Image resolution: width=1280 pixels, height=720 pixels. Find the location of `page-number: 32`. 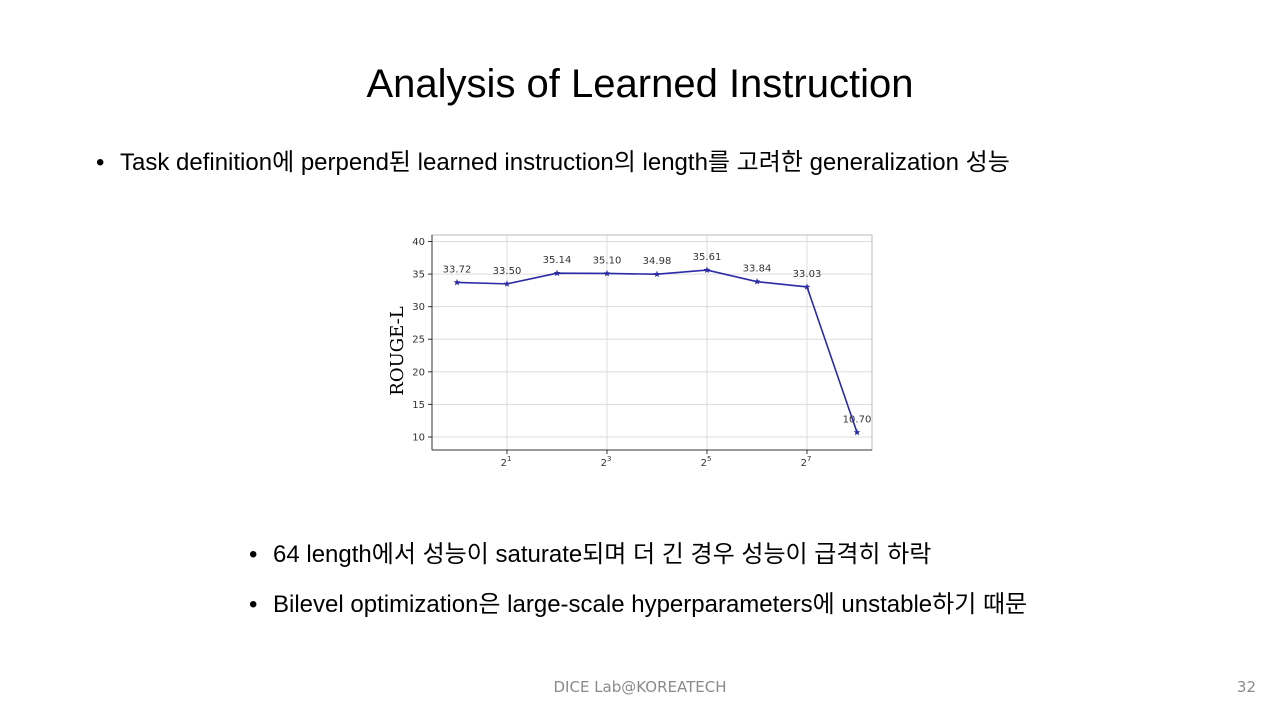

page-number: 32 is located at coordinates (1246, 687).